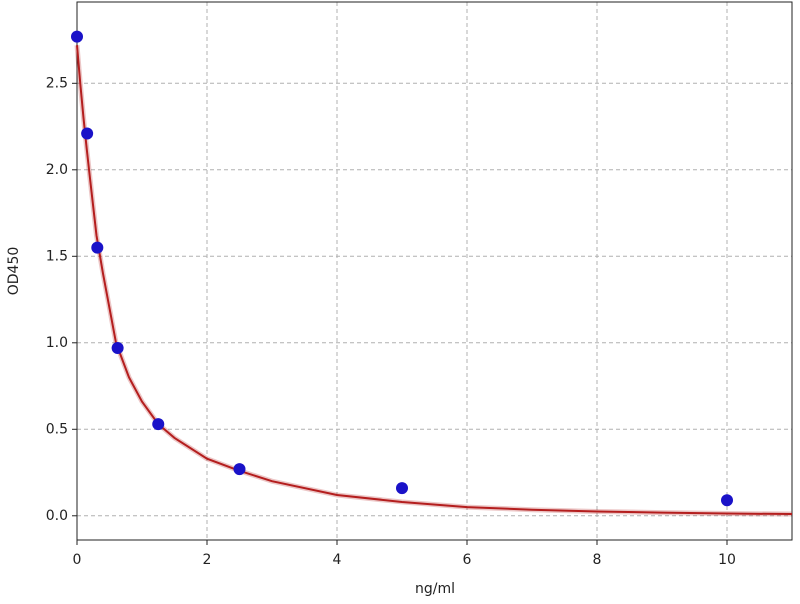 The height and width of the screenshot is (604, 800). What do you see at coordinates (77, 560) in the screenshot?
I see `x-tick-label: 0` at bounding box center [77, 560].